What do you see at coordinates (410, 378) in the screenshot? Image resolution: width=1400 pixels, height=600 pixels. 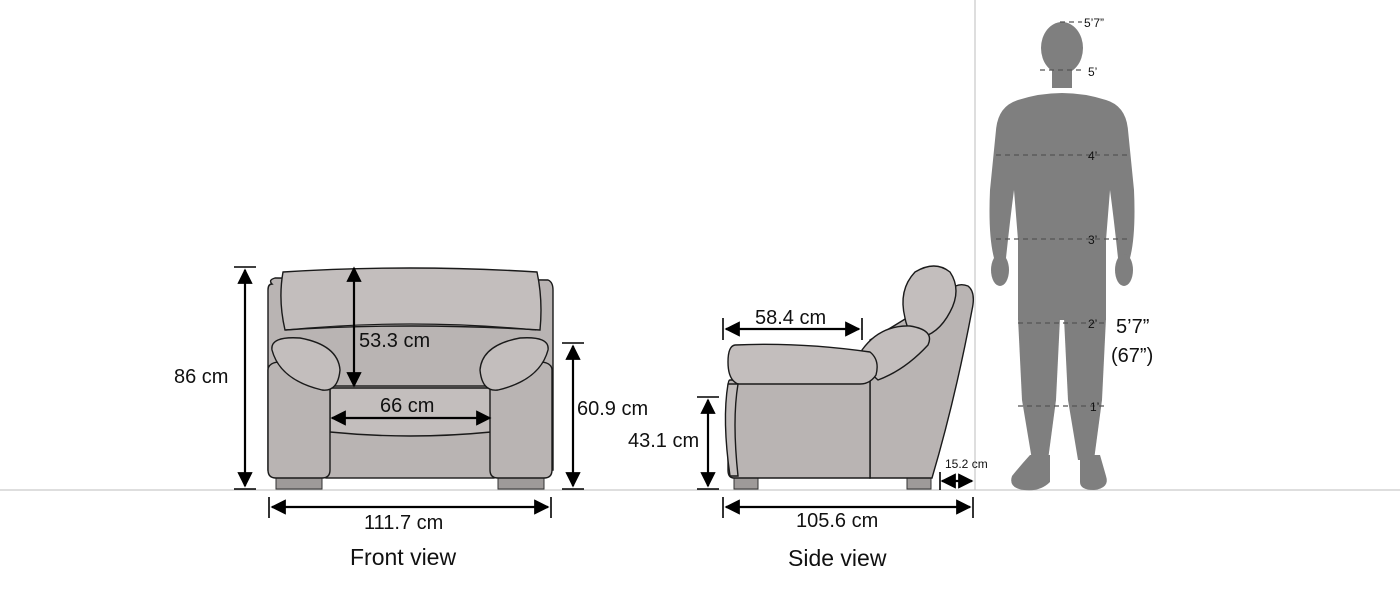 I see `front-view-sofa` at bounding box center [410, 378].